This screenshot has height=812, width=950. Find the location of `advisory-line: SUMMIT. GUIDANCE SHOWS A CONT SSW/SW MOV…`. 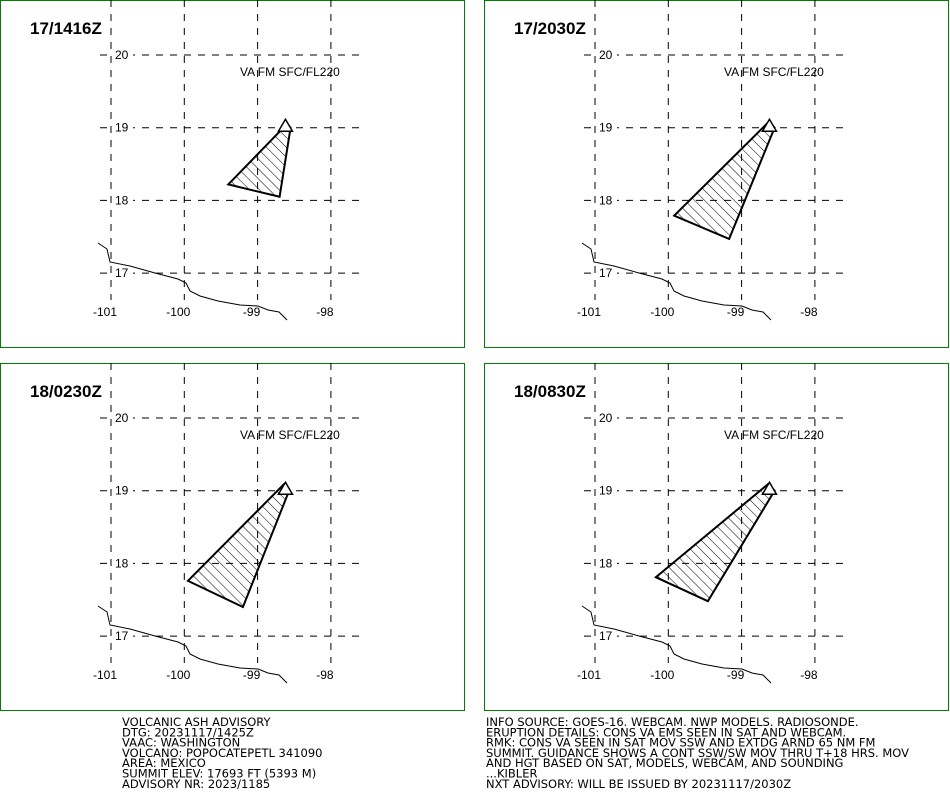

advisory-line: SUMMIT. GUIDANCE SHOWS A CONT SSW/SW MOV… is located at coordinates (697, 753).